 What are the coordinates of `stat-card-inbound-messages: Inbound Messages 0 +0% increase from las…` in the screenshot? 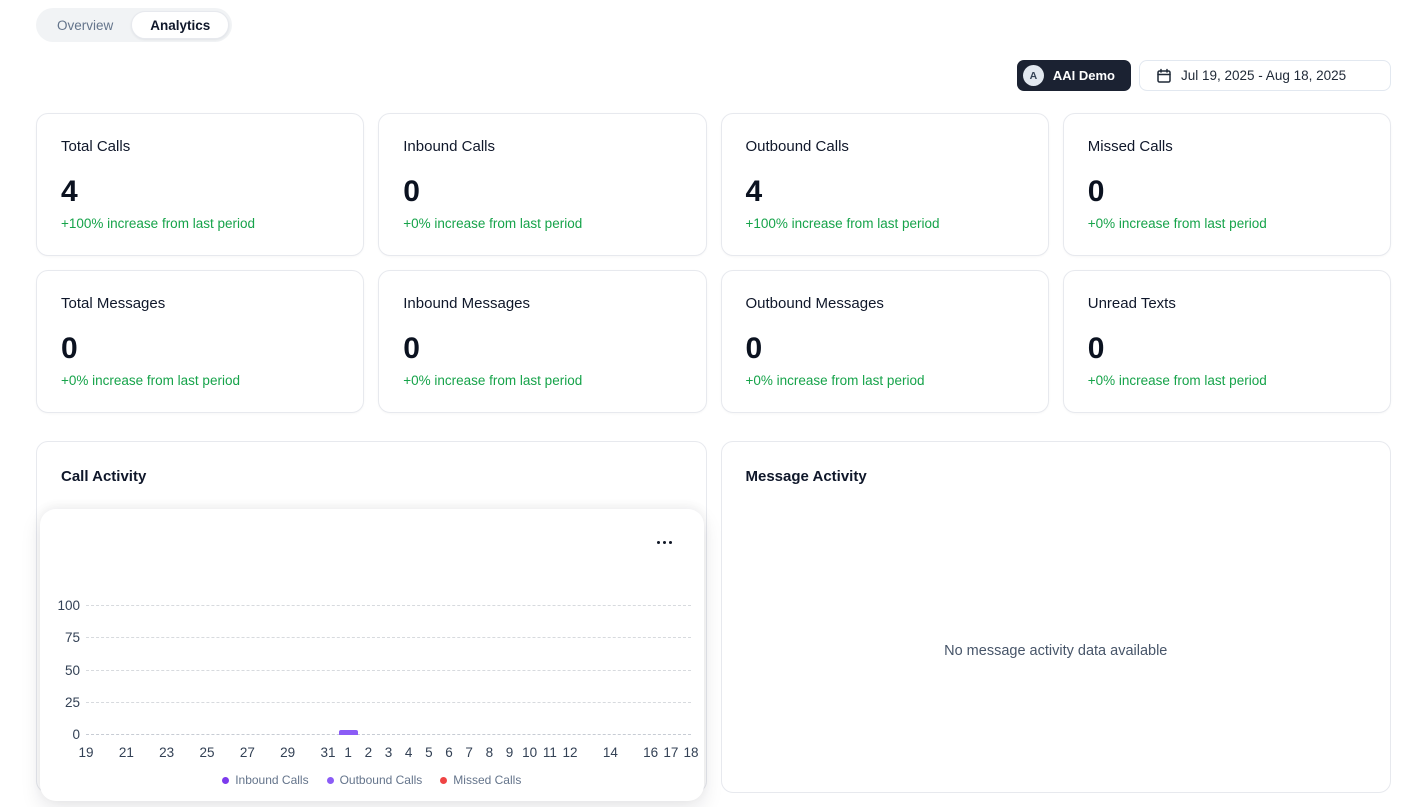 It's located at (542, 341).